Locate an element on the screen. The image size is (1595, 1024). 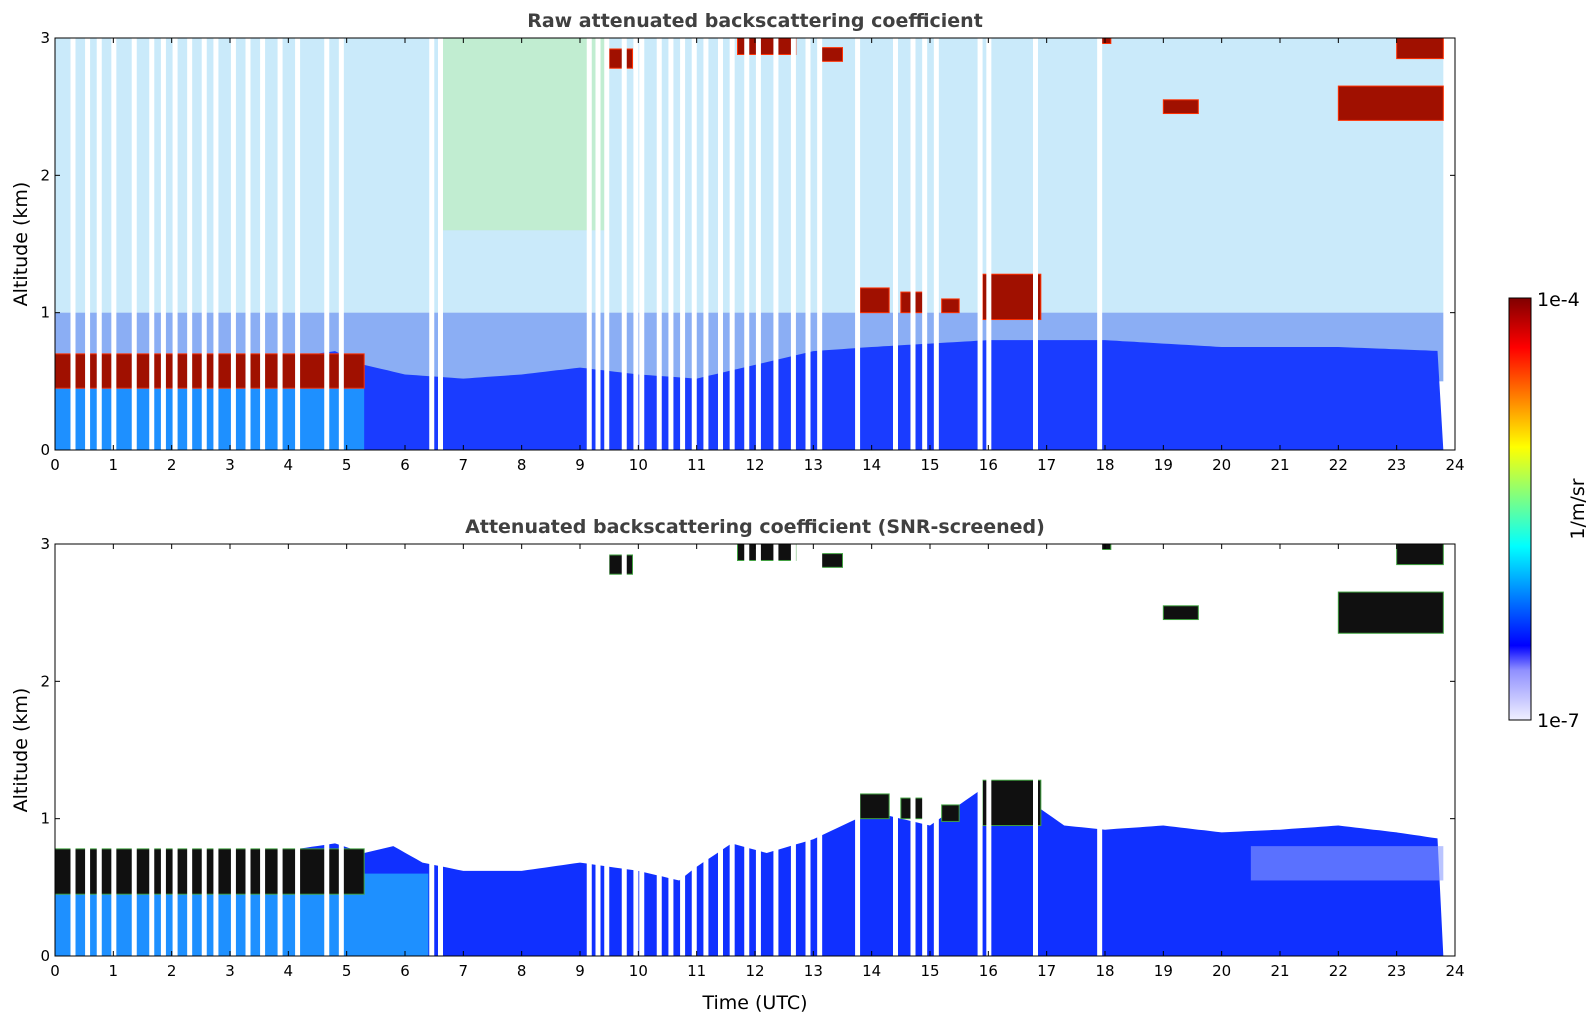
panel2-xtick-label-0: 0 is located at coordinates (55, 971).